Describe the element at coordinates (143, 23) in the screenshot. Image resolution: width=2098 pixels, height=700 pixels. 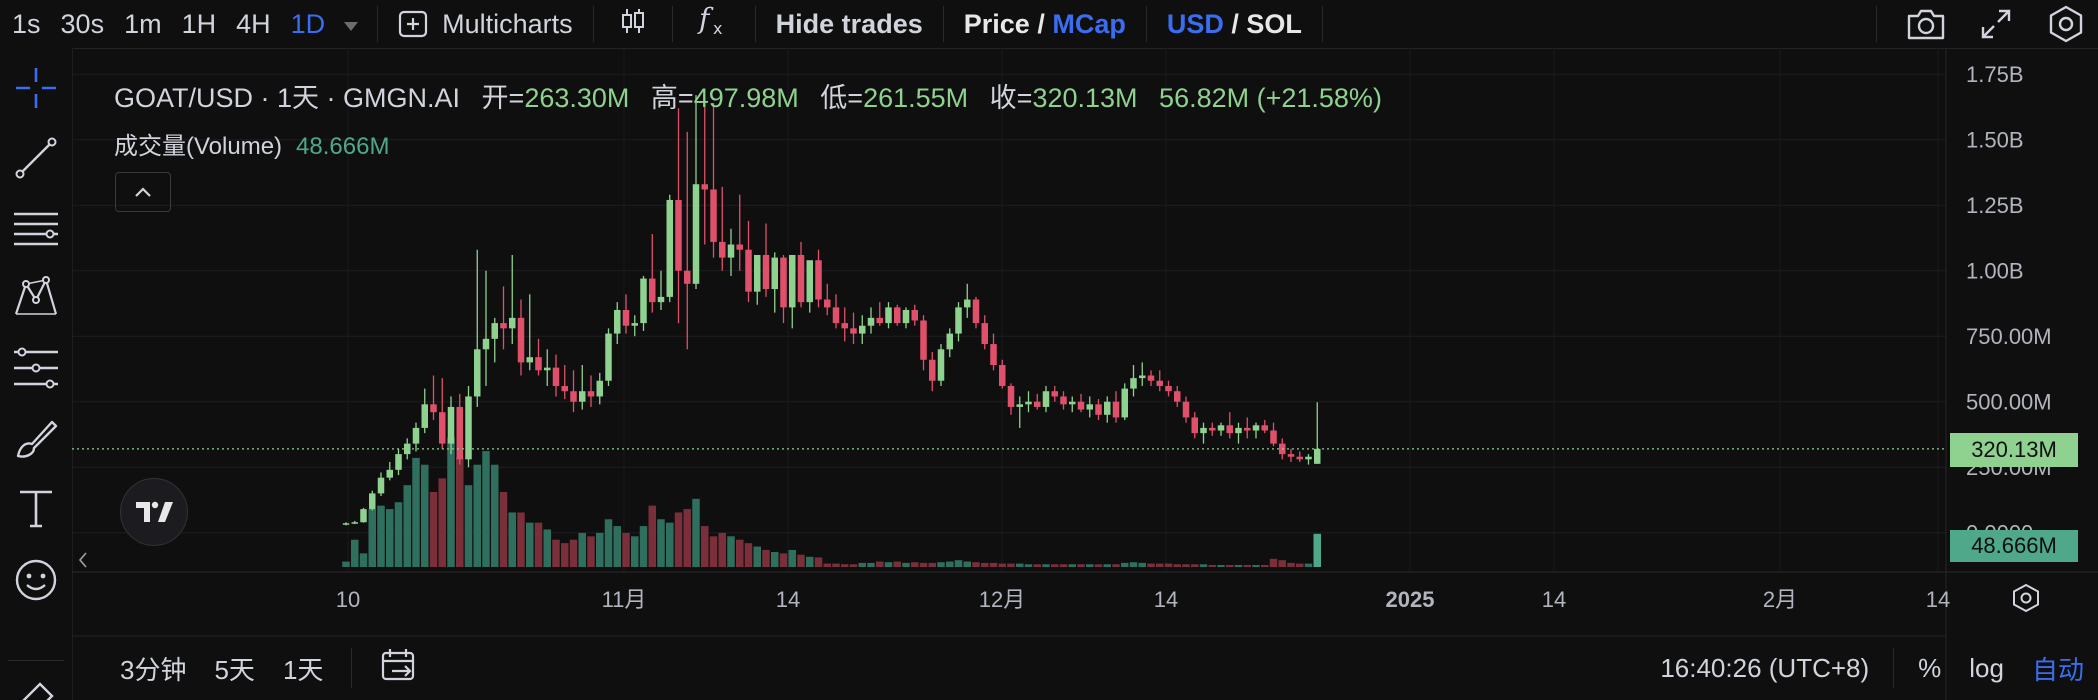
I see `interval-1m: 1m` at that location.